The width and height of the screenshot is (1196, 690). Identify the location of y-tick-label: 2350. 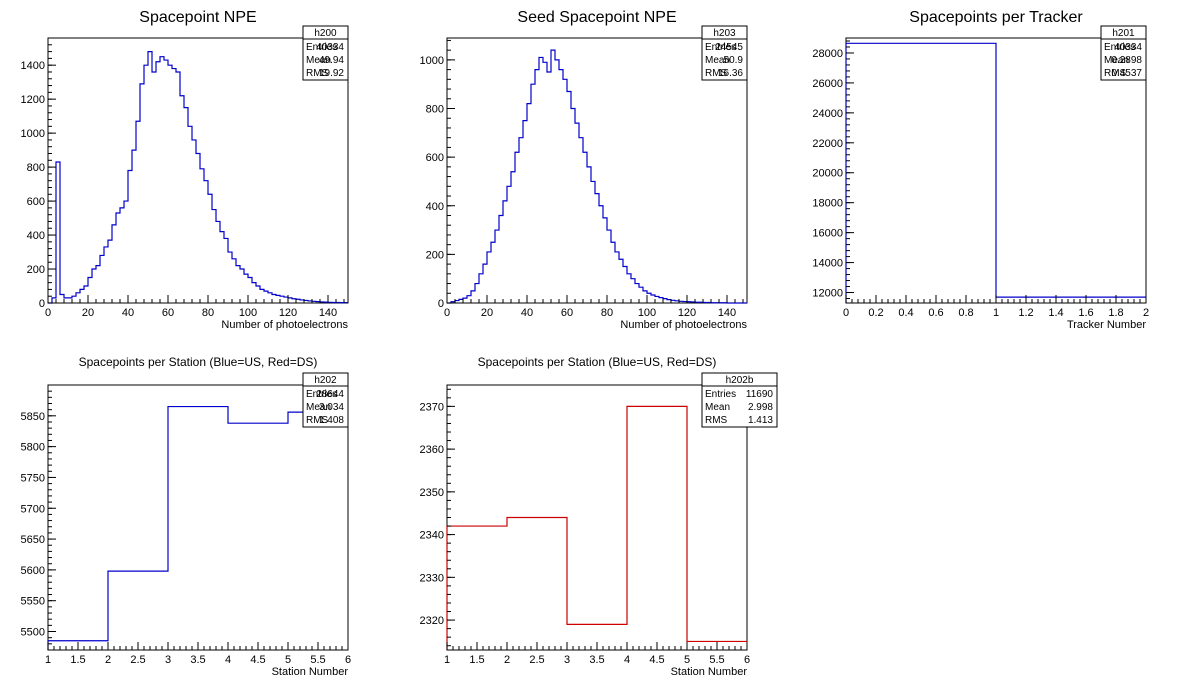
(432, 493).